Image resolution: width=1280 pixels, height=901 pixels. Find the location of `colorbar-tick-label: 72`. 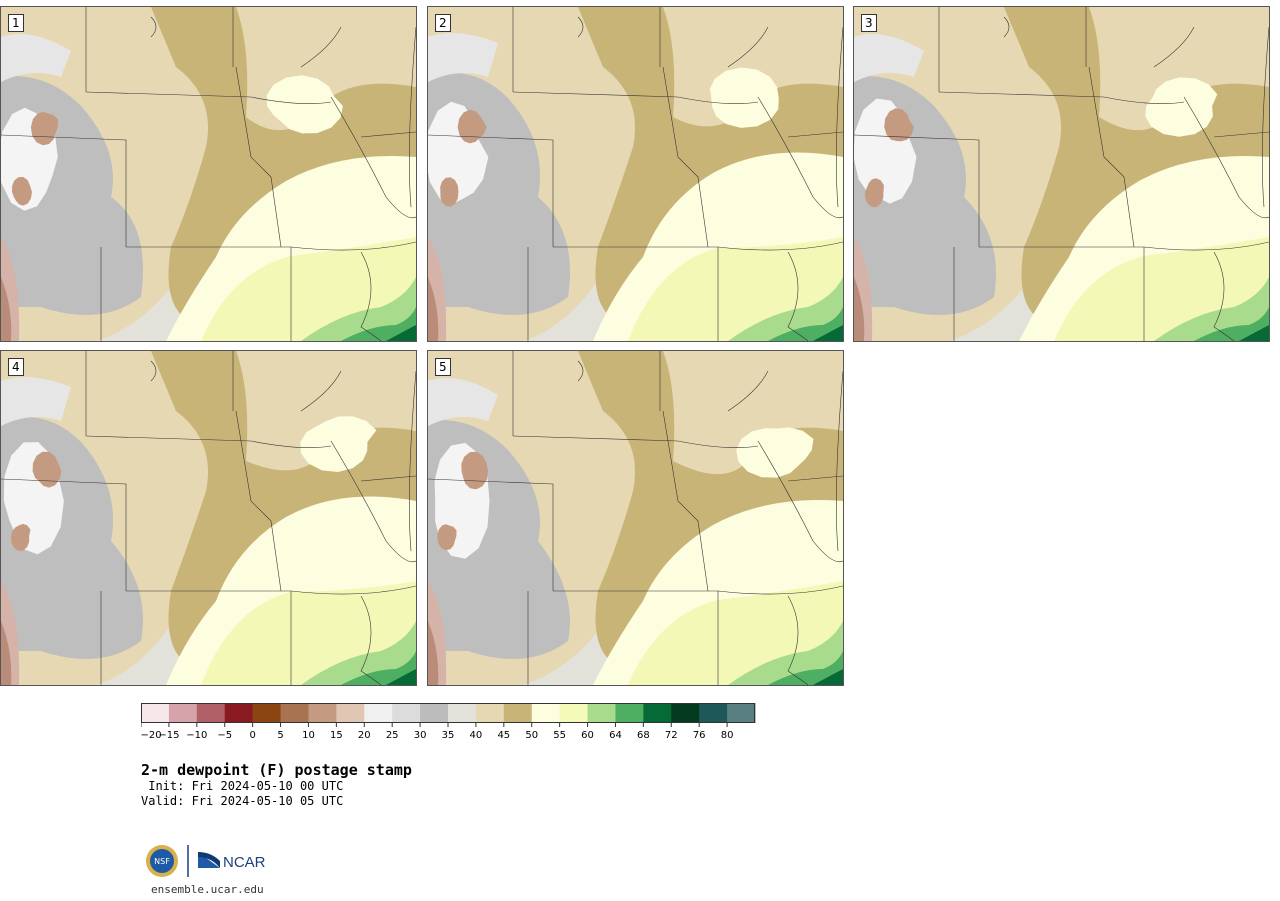

colorbar-tick-label: 72 is located at coordinates (671, 735).